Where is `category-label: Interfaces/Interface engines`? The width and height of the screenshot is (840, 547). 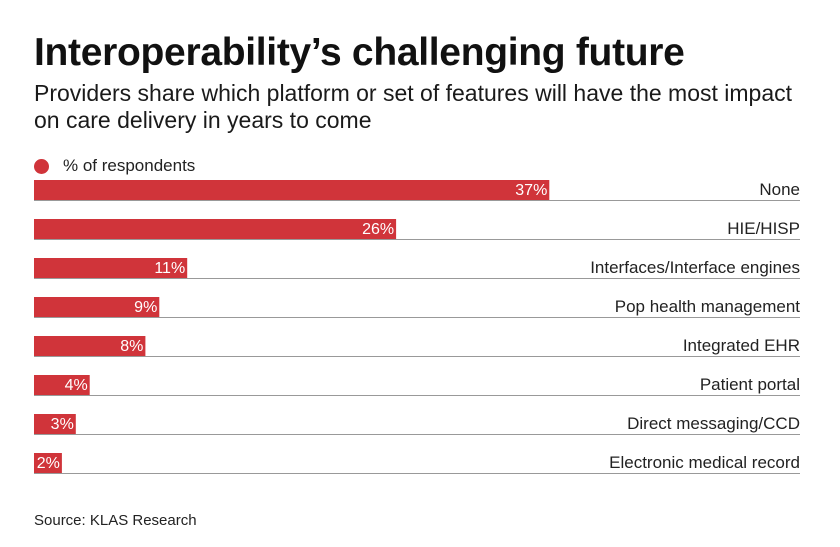 category-label: Interfaces/Interface engines is located at coordinates (695, 267).